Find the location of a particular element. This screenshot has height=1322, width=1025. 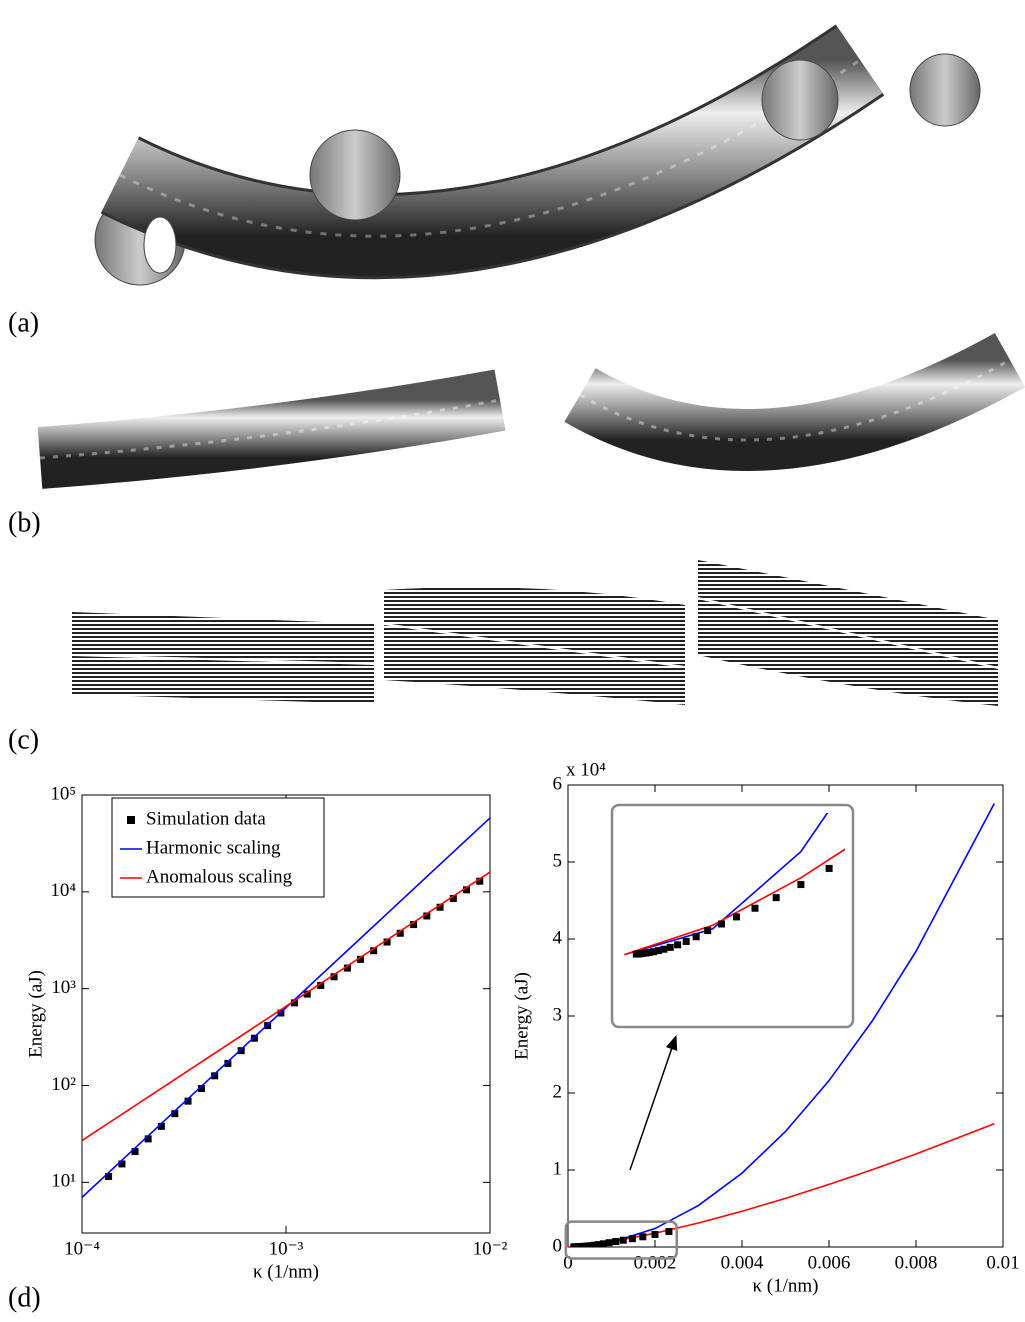

x-tick-label: 0.006 is located at coordinates (829, 1262).